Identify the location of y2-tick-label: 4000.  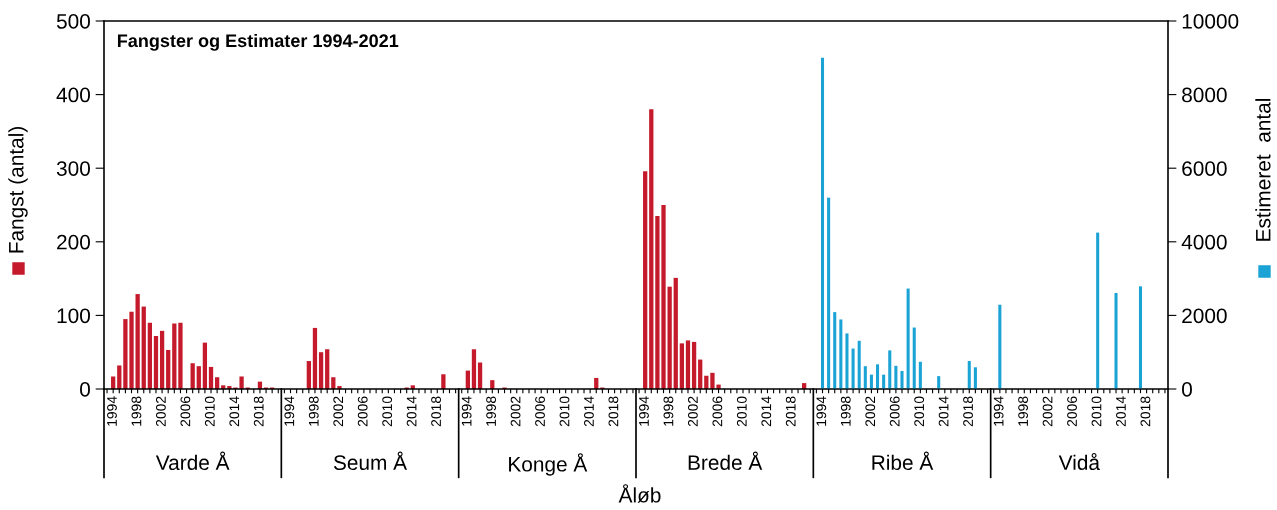
(1204, 242).